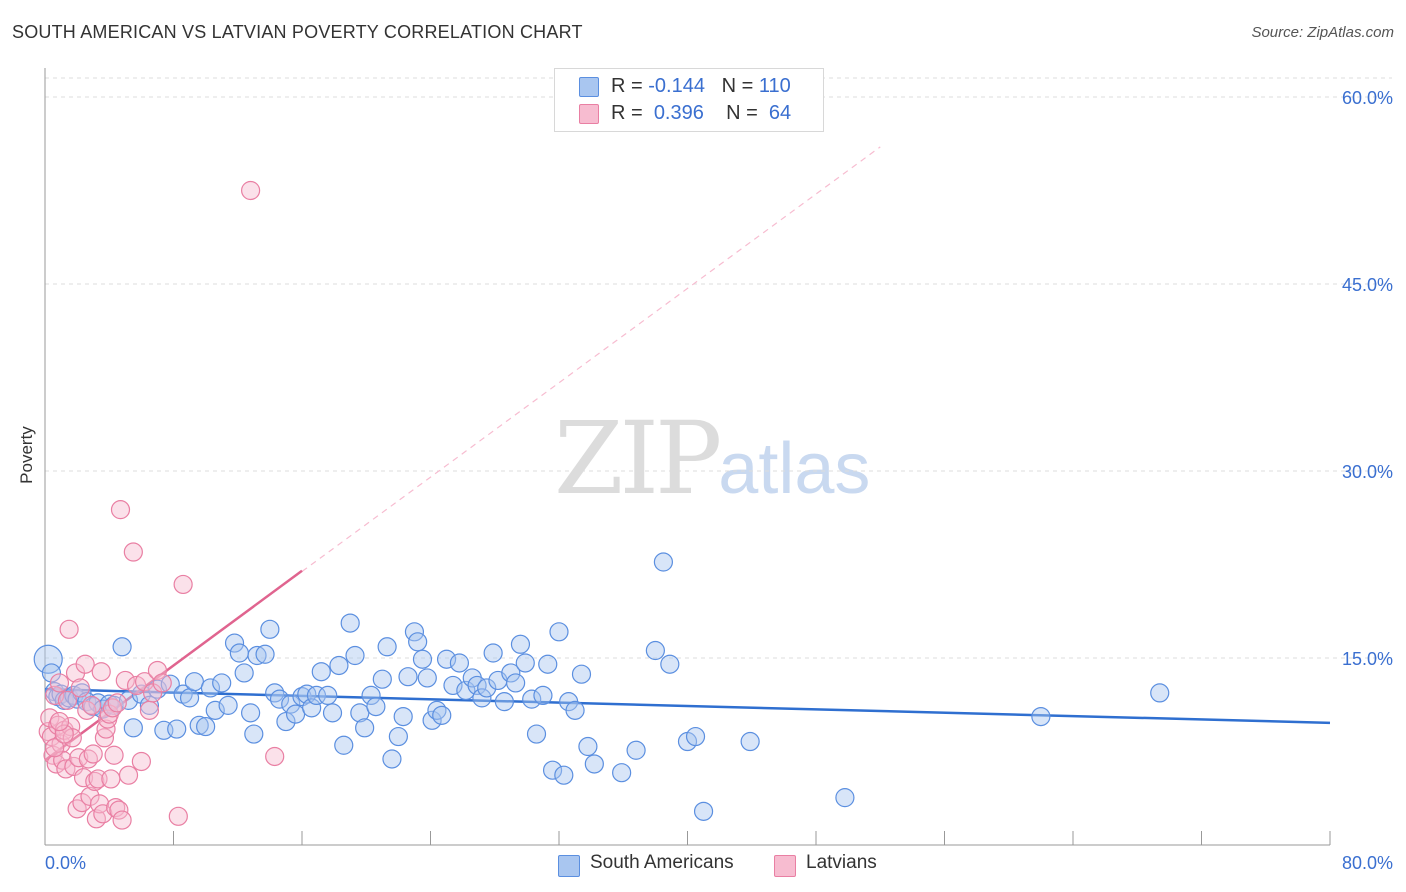  Describe the element at coordinates (774, 86) in the screenshot. I see `legend-n-value: 110` at that location.